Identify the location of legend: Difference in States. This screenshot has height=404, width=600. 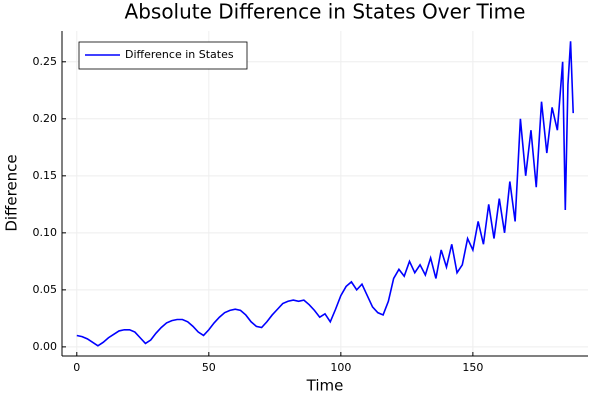
(163, 55).